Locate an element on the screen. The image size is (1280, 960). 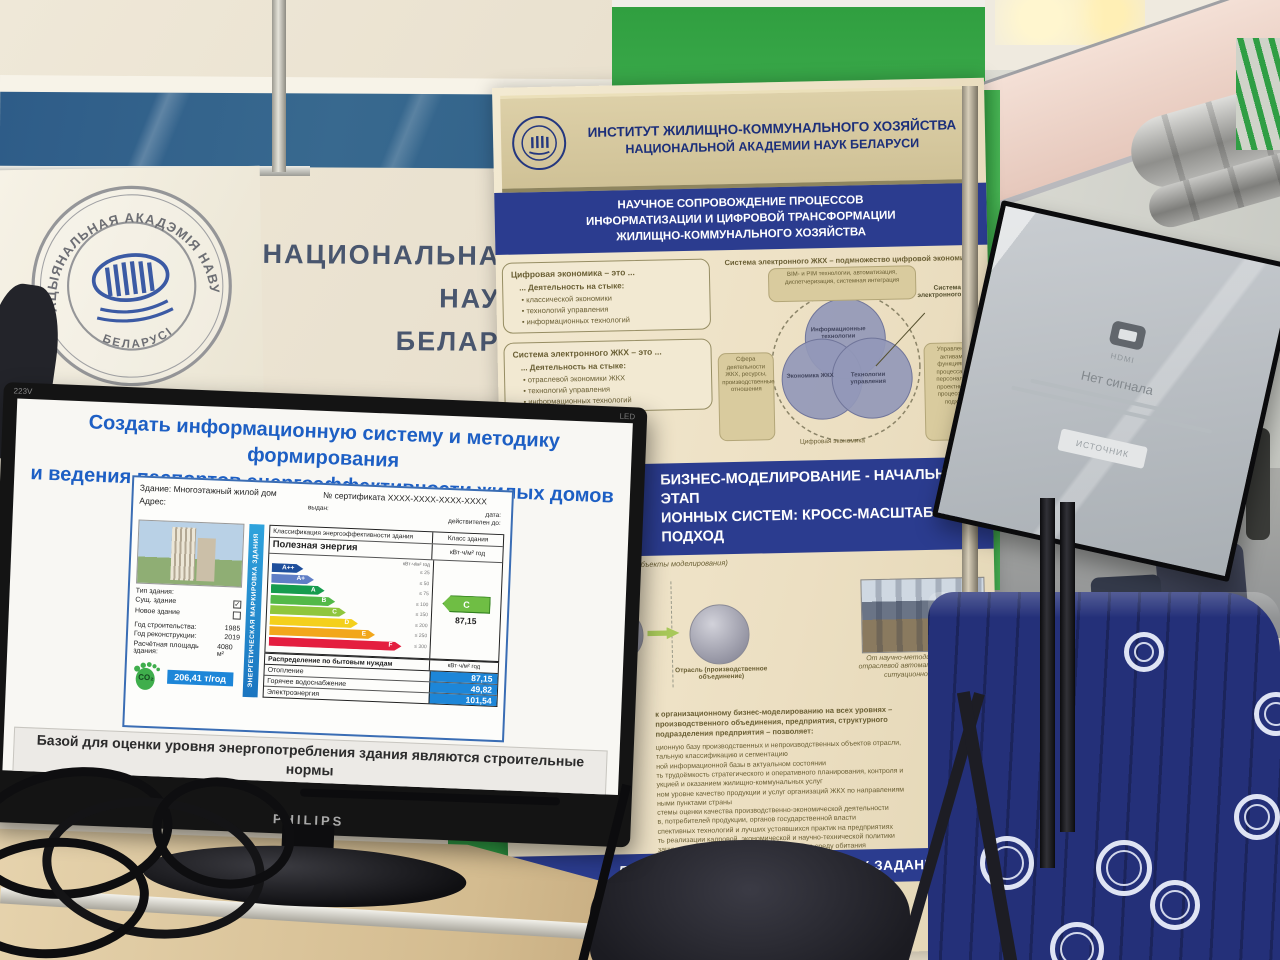
distribution-row-value: 101,54 is located at coordinates (462, 700).